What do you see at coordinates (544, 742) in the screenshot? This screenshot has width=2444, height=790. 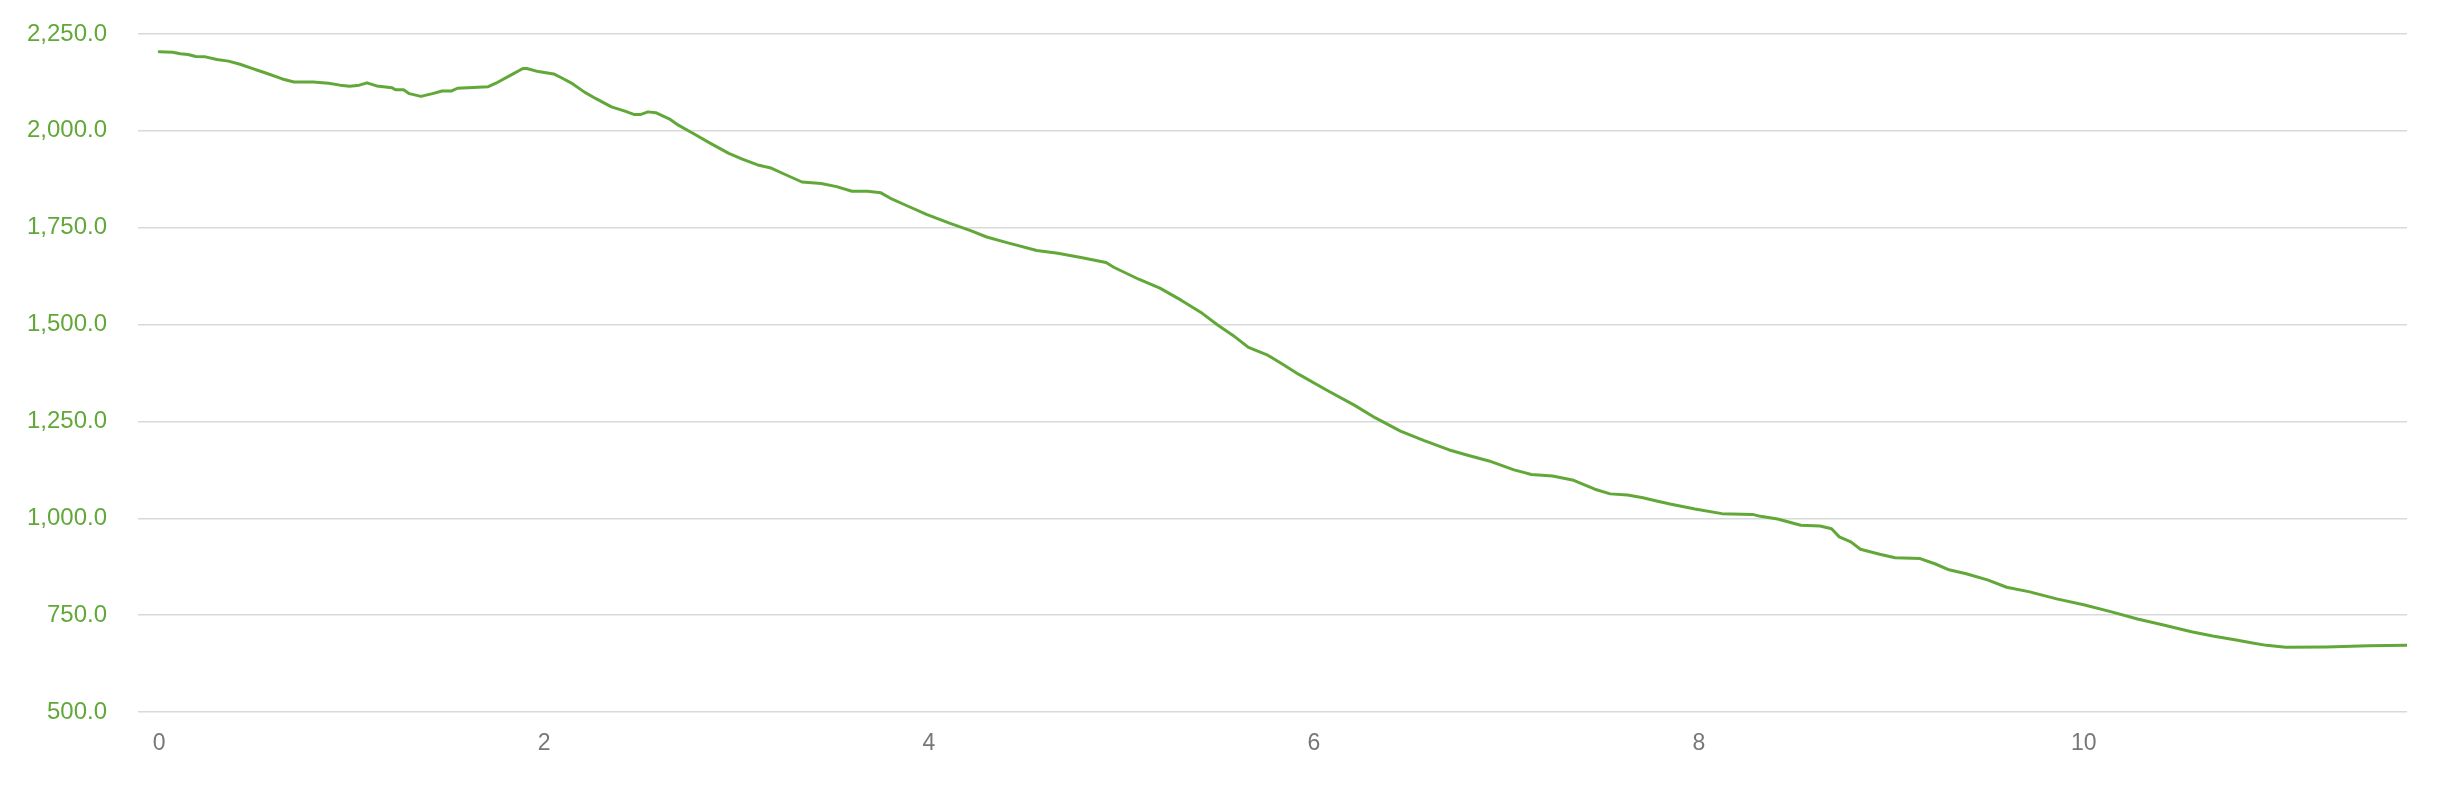 I see `x-tick-label: 2` at bounding box center [544, 742].